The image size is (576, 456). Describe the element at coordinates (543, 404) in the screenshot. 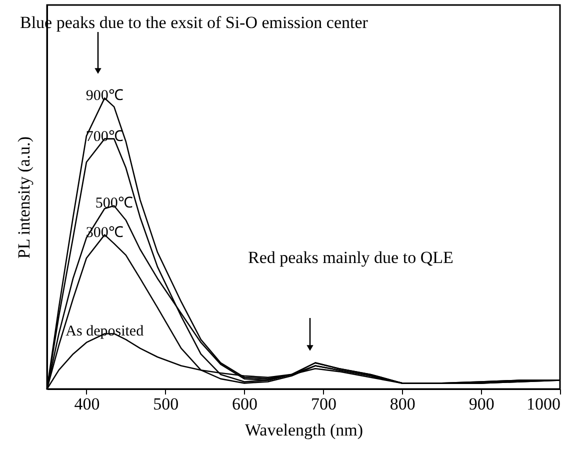

I see `x-tick-label: 1000` at that location.